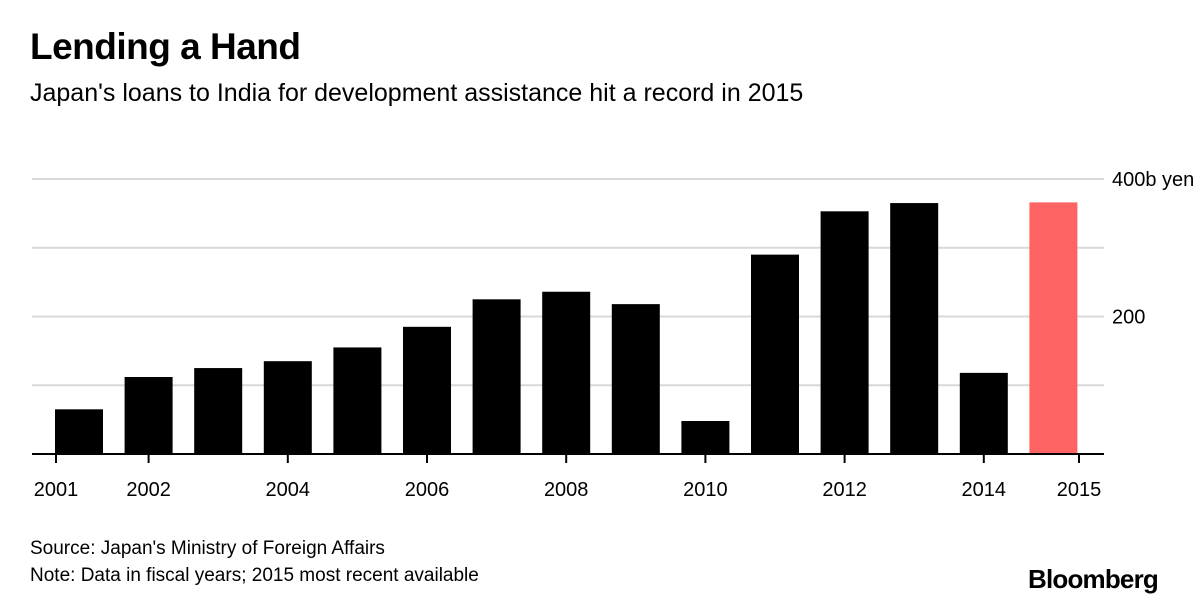 This screenshot has width=1200, height=609. I want to click on x-tick-label-2002: 2002, so click(148, 490).